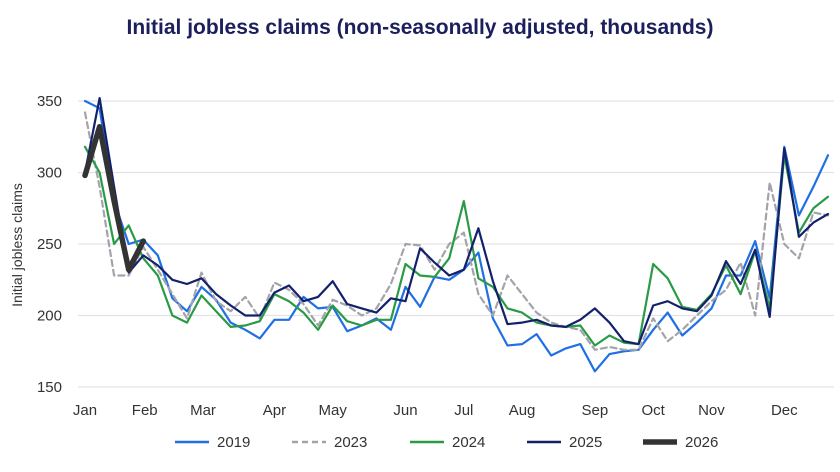 This screenshot has height=472, width=840. I want to click on x-tick-label: Apr, so click(274, 410).